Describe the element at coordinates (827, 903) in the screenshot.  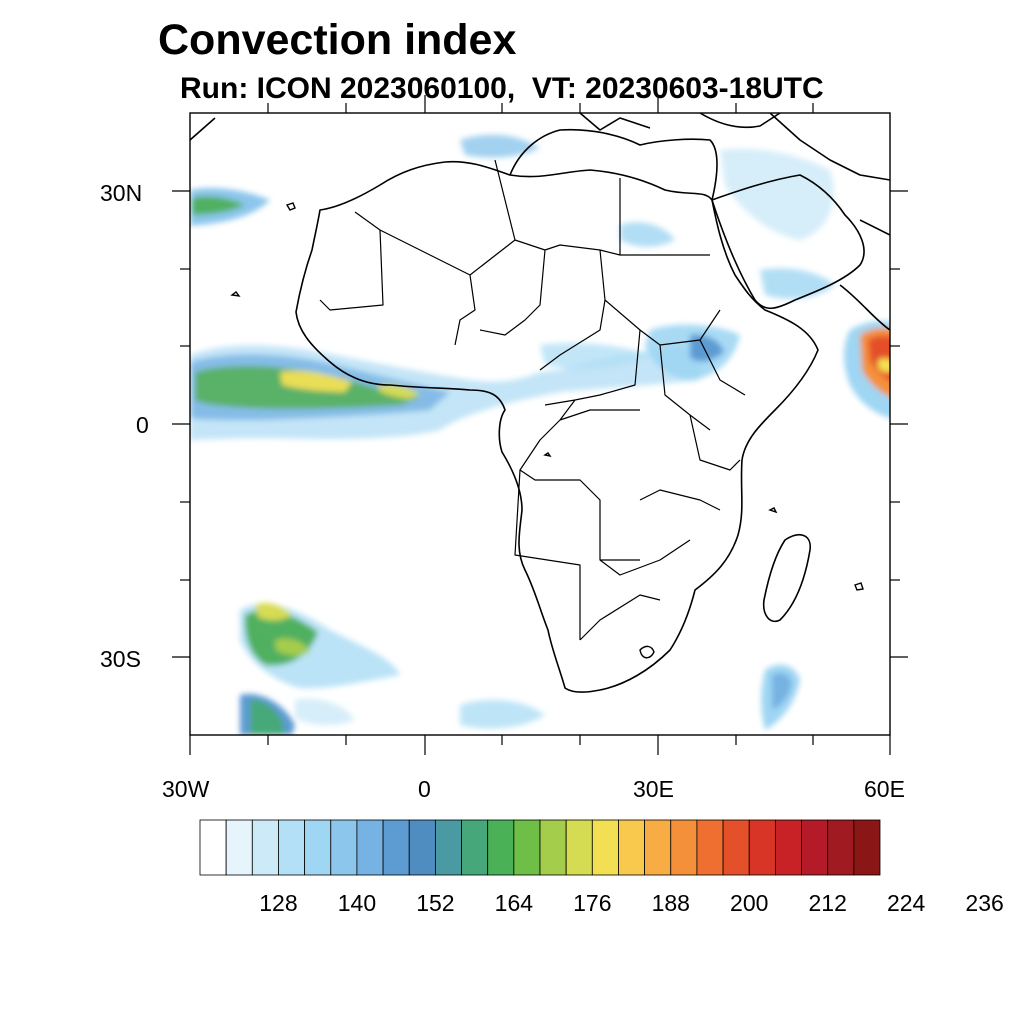
I see `colorbar-tick-label: 212` at that location.